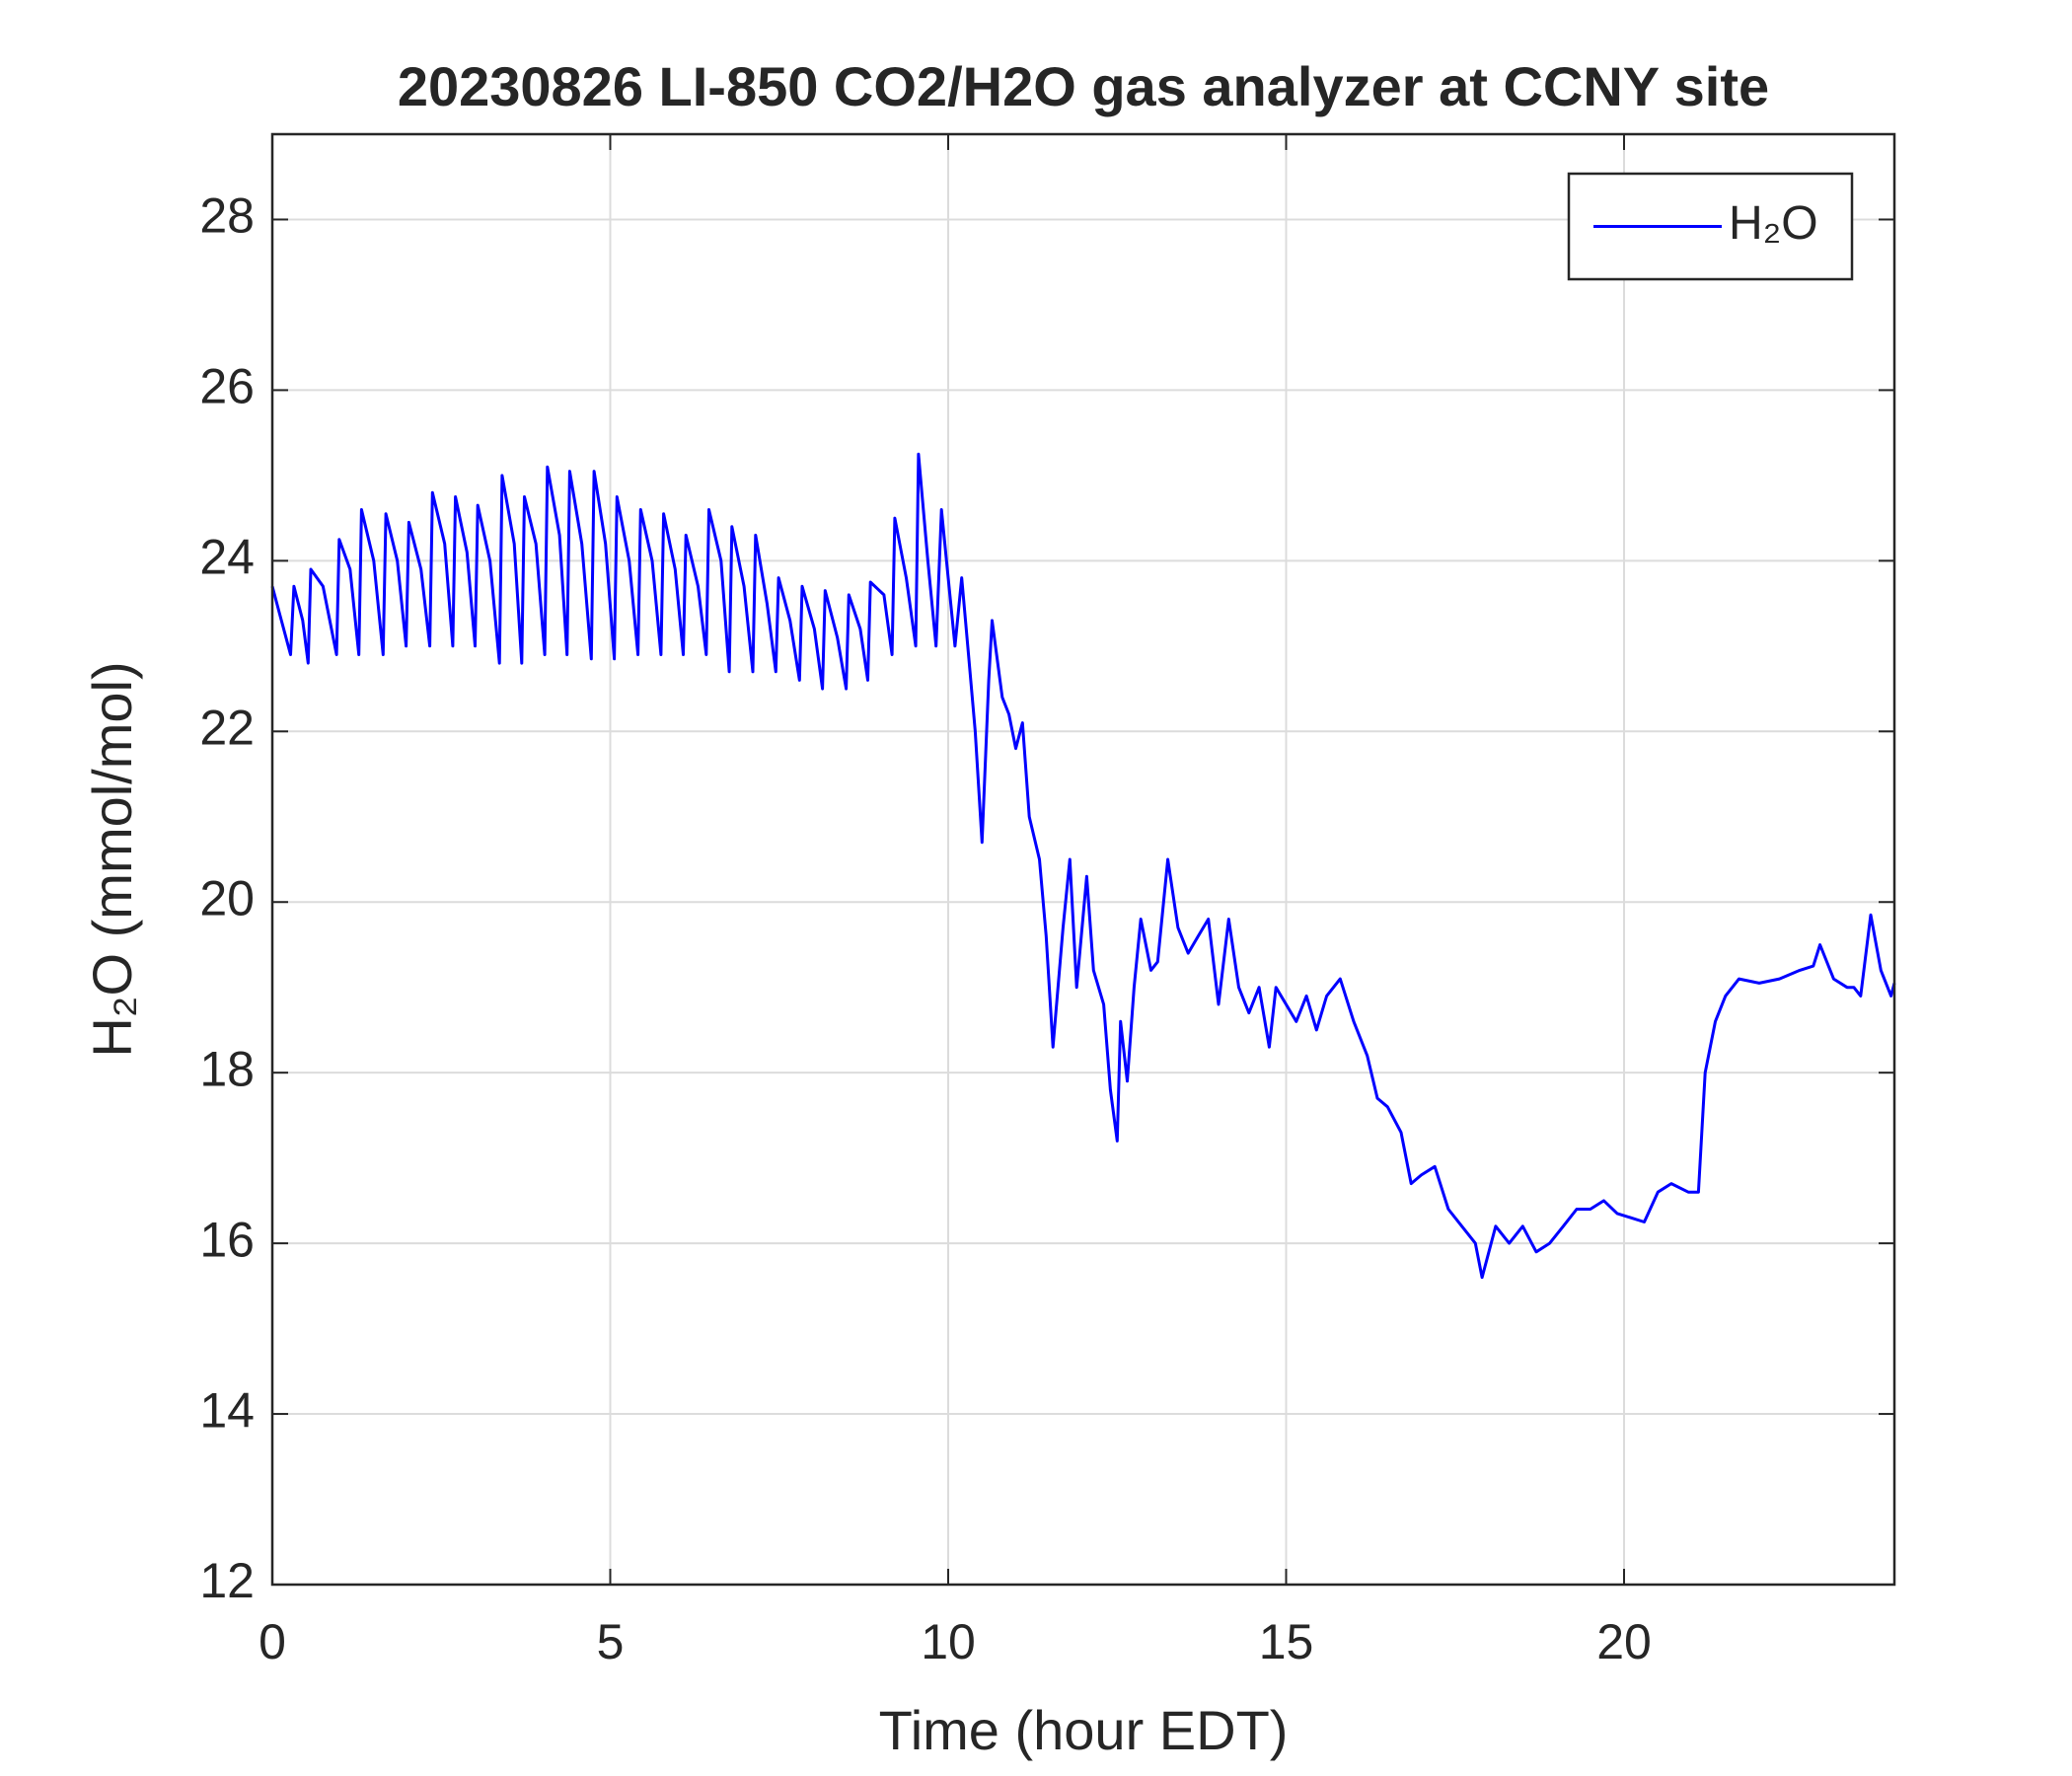 The image size is (2072, 1776). I want to click on y-tick-label: 22, so click(227, 728).